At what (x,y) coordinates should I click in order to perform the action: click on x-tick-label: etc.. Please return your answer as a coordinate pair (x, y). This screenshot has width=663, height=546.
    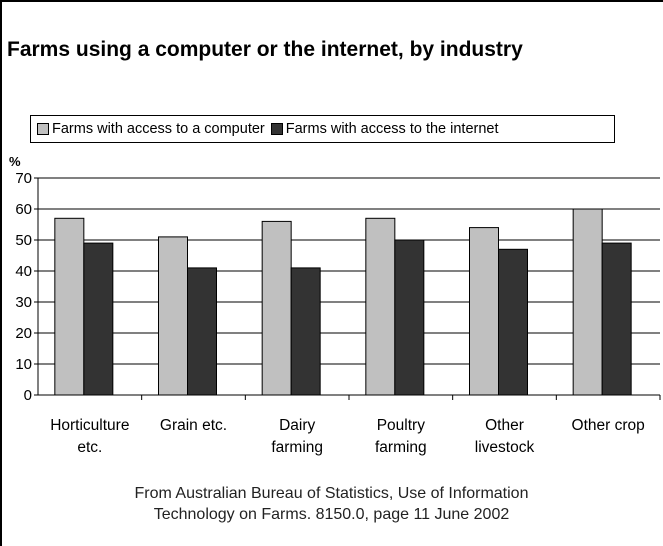
    Looking at the image, I should click on (89, 447).